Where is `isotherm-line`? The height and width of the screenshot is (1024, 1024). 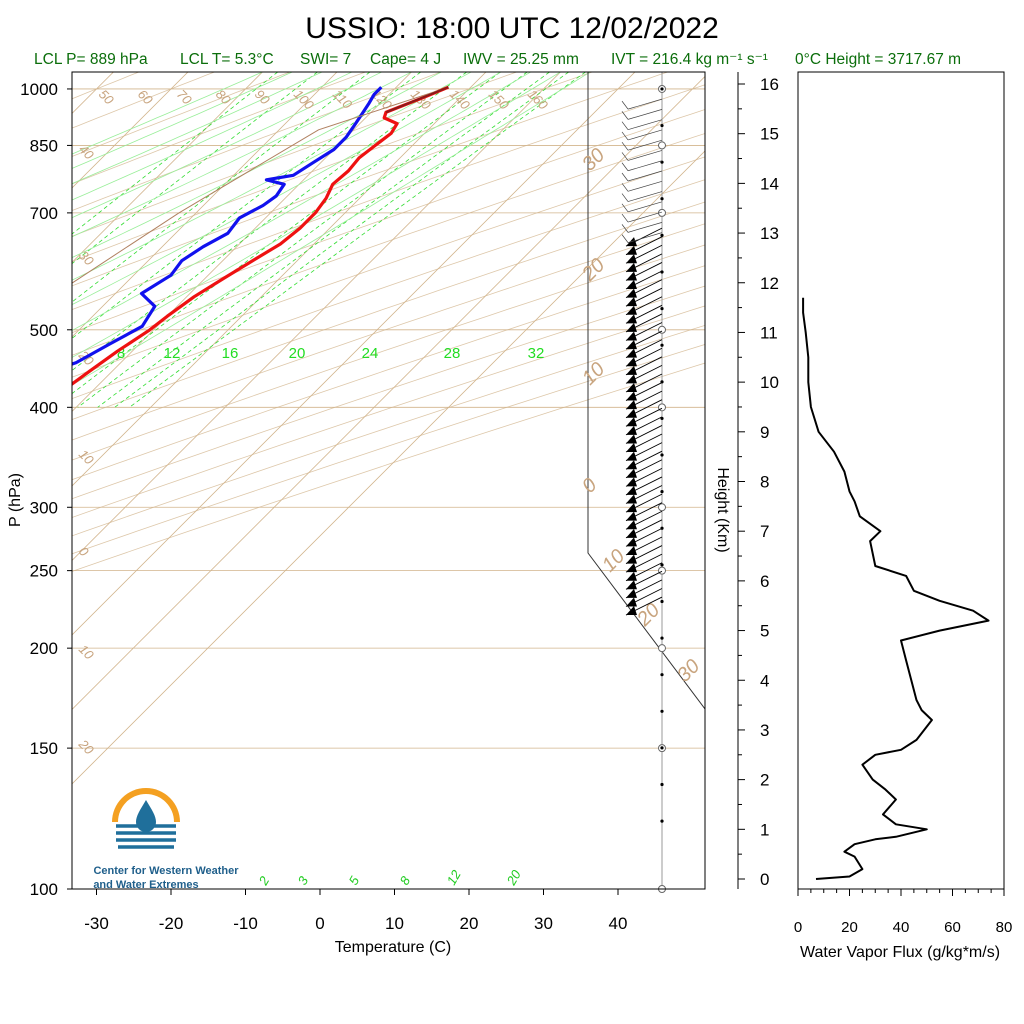
isotherm-line is located at coordinates (167, 168).